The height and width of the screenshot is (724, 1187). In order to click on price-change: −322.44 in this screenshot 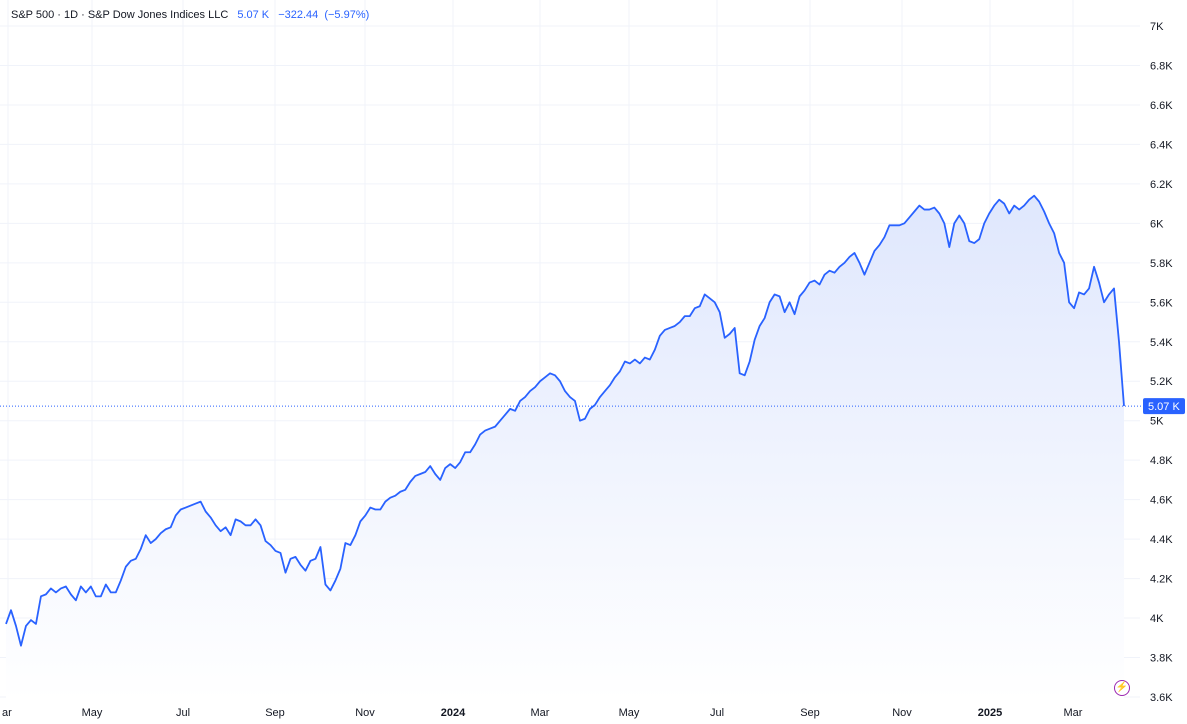, I will do `click(298, 15)`.